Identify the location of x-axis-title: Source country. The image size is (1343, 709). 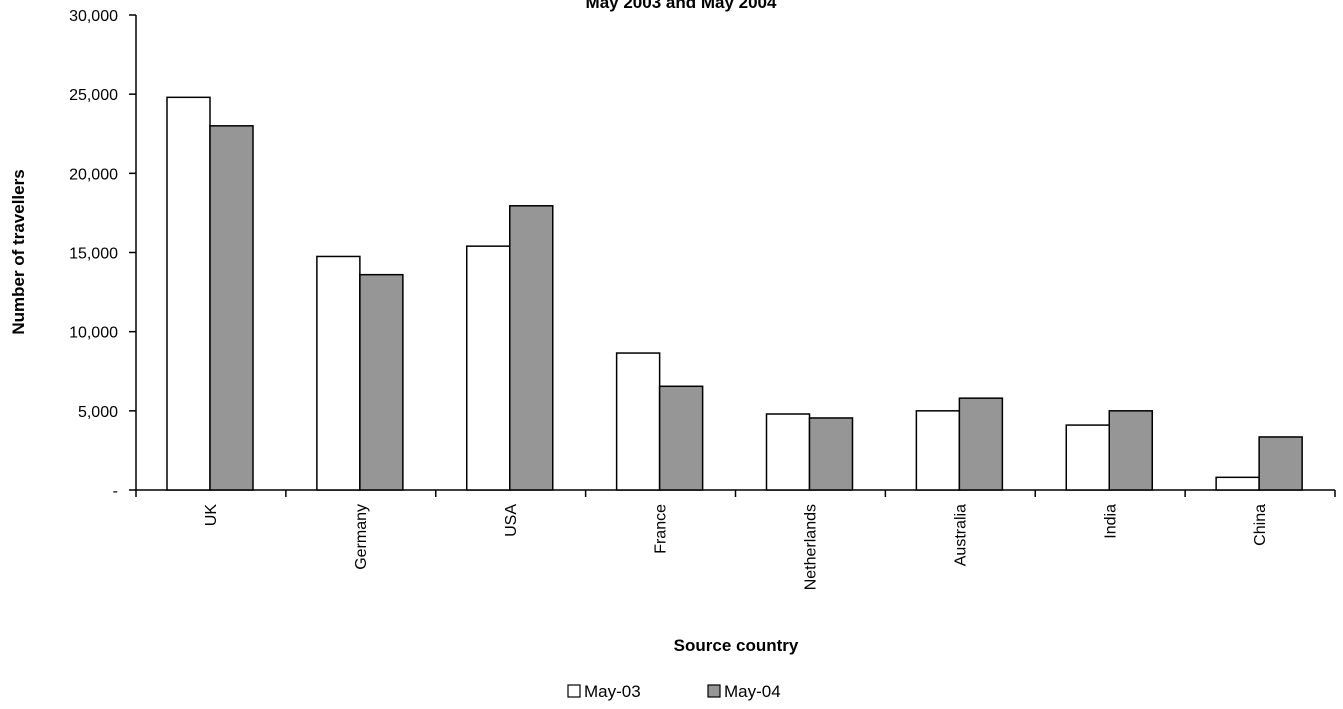
(736, 645).